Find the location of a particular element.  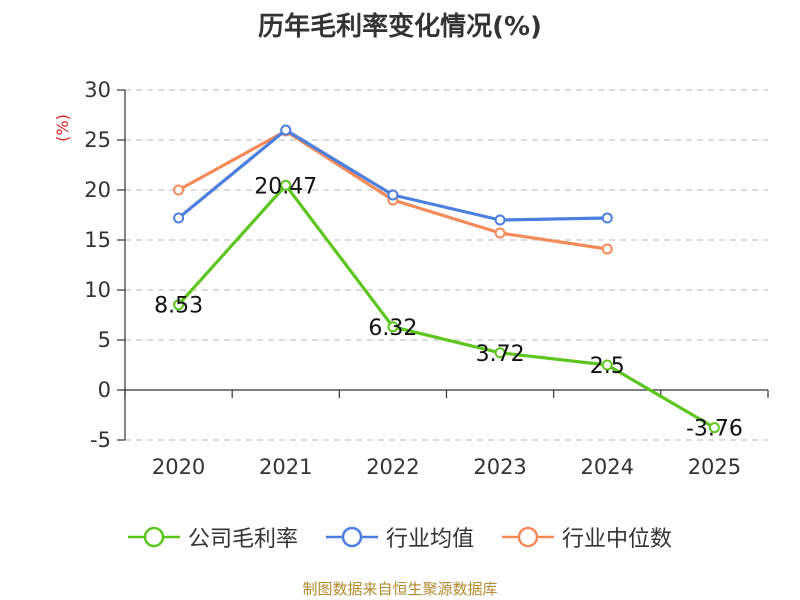

x-tick-label: 2020 is located at coordinates (178, 467).